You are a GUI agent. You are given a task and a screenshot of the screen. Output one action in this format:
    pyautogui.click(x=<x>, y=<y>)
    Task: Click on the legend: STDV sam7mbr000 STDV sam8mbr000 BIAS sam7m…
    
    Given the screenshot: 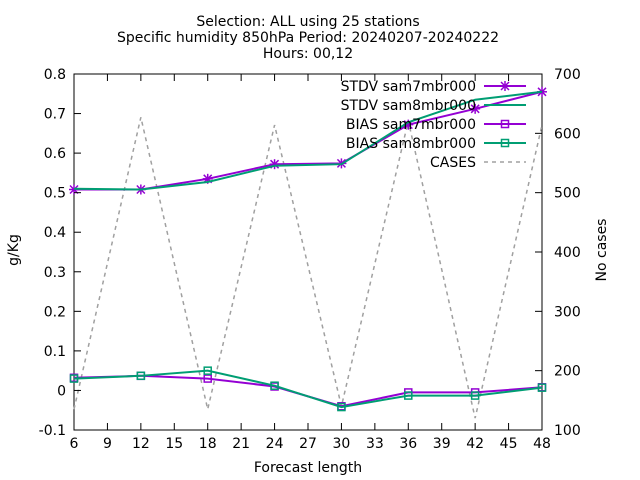 What is the action you would take?
    pyautogui.click(x=433, y=125)
    